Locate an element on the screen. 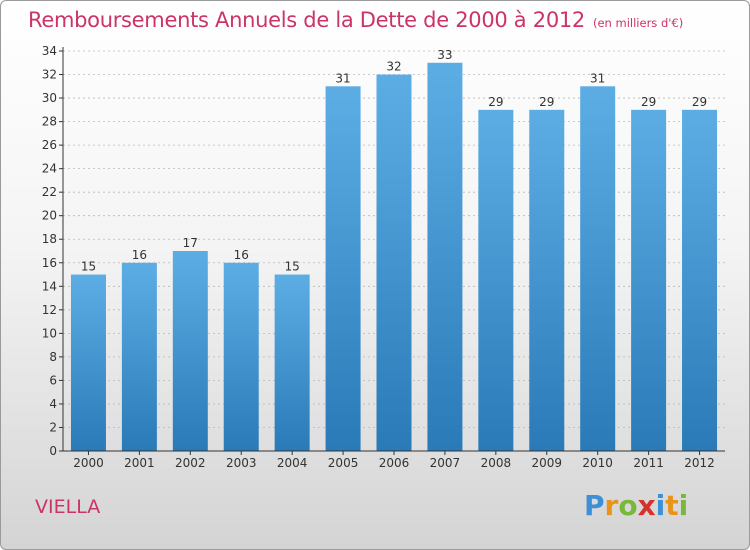  y-tick-label: 18 is located at coordinates (49, 239).